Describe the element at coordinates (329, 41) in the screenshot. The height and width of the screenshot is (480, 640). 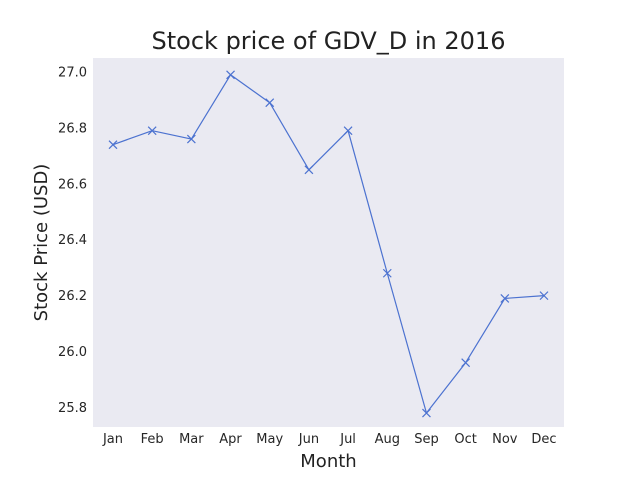
I see `chart-title: Stock price of GDV_D in 2016` at that location.